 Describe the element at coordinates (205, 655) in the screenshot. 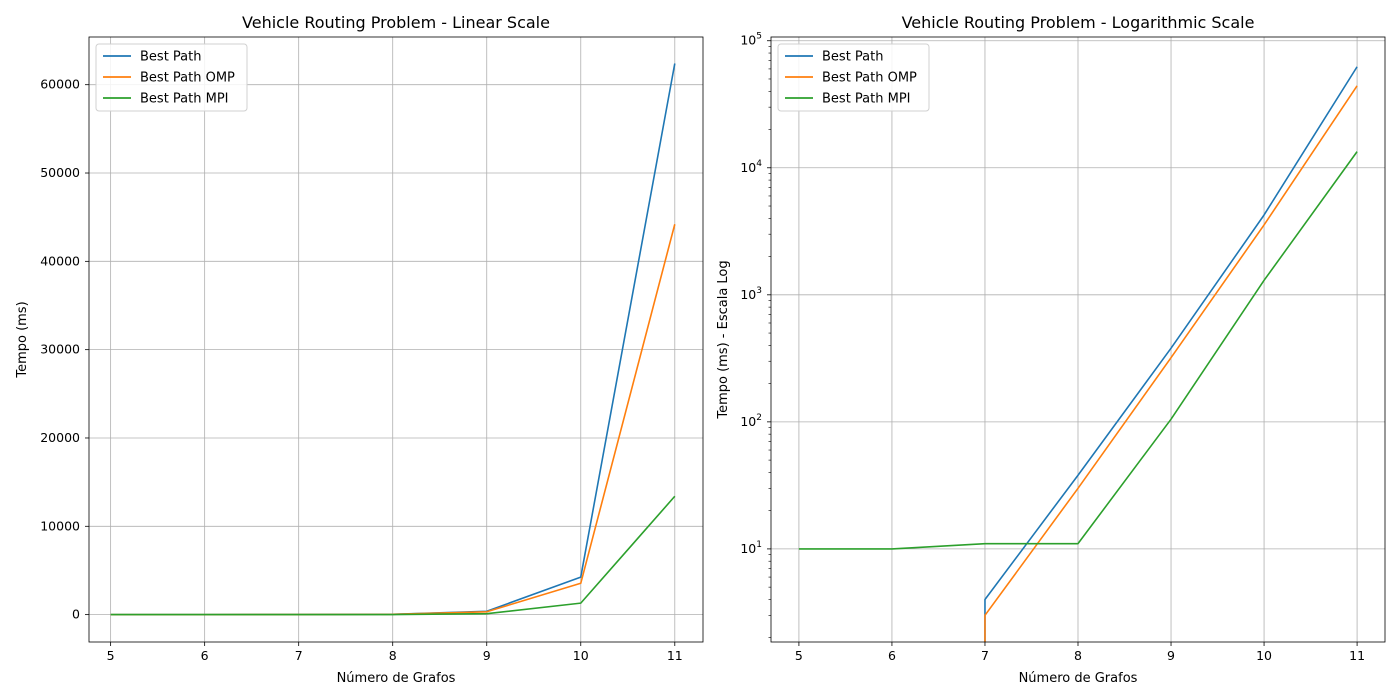

I see `linear-x-tick-label: 6` at that location.